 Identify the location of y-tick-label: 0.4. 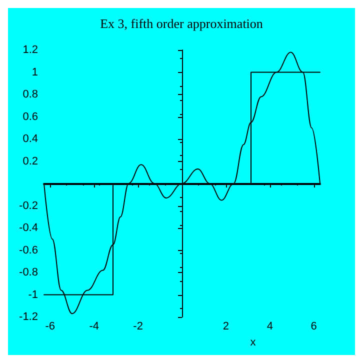
(30, 139).